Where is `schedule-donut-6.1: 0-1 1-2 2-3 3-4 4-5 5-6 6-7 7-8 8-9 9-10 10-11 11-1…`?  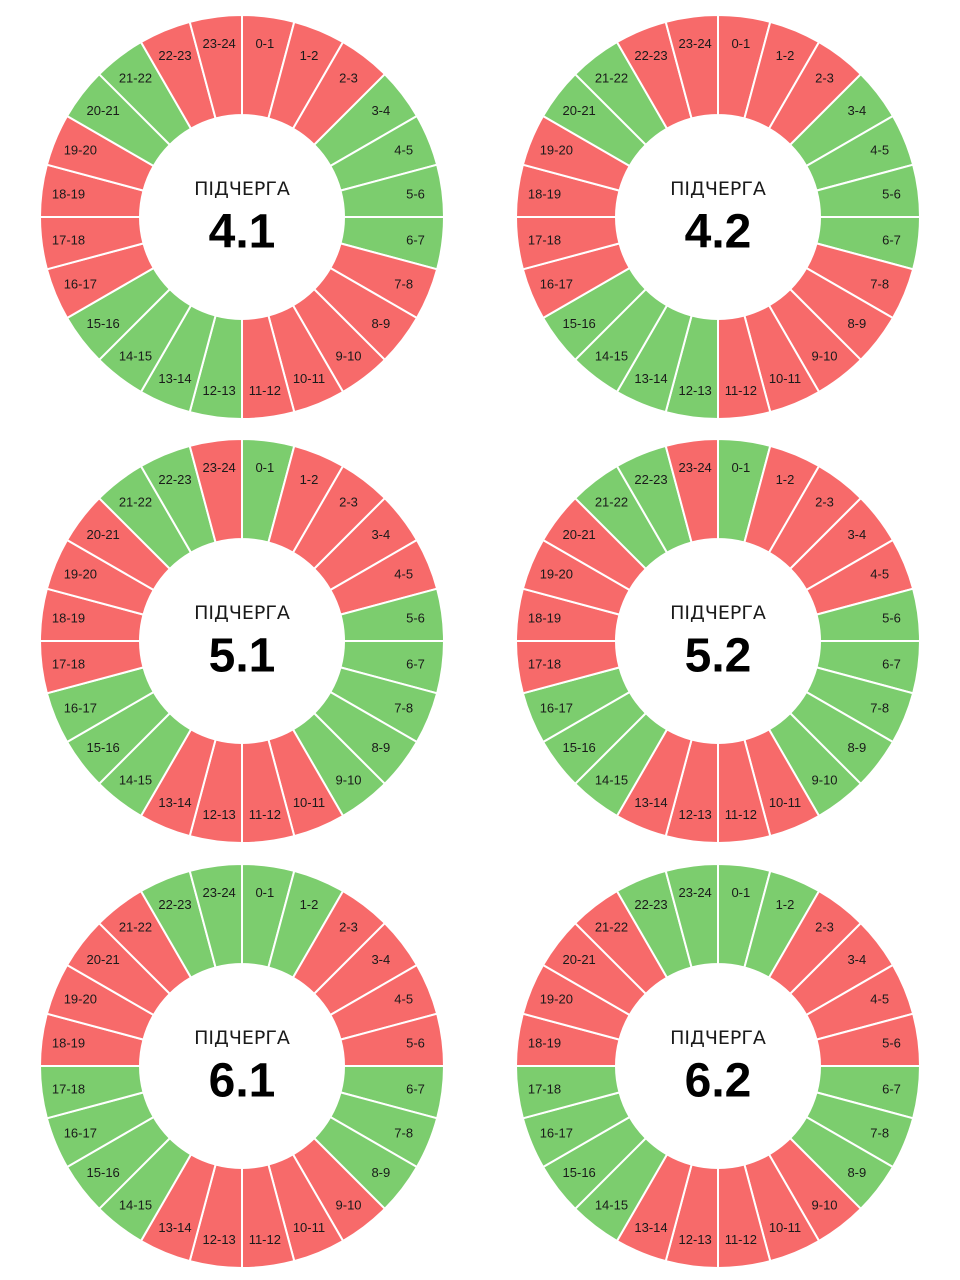 schedule-donut-6.1: 0-1 1-2 2-3 3-4 4-5 5-6 6-7 7-8 8-9 9-10 10-11 11-1… is located at coordinates (242, 1066).